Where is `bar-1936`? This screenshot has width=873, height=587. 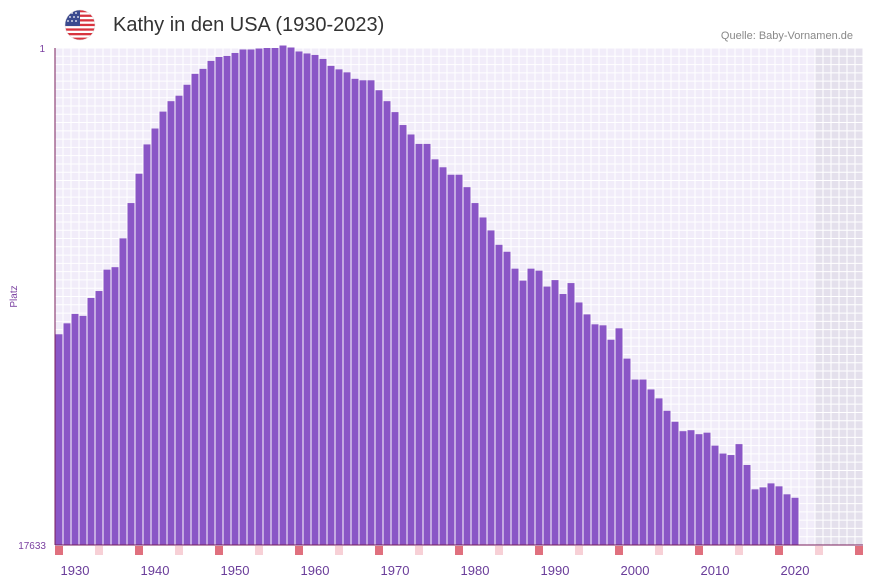
bar-1936 is located at coordinates (123, 391).